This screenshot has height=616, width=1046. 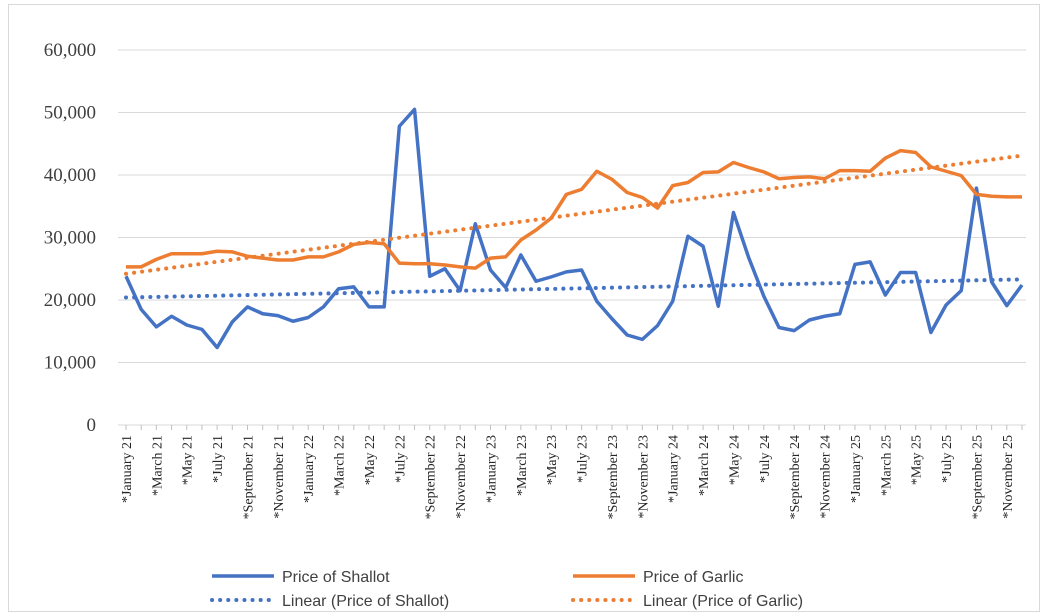 I want to click on x-tick-label: *September 24, so click(x=795, y=477).